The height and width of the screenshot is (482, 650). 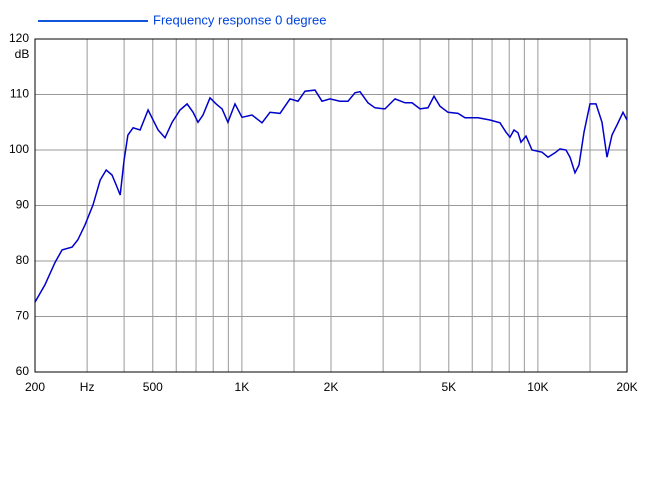 What do you see at coordinates (35, 387) in the screenshot?
I see `x-tick-label: 200` at bounding box center [35, 387].